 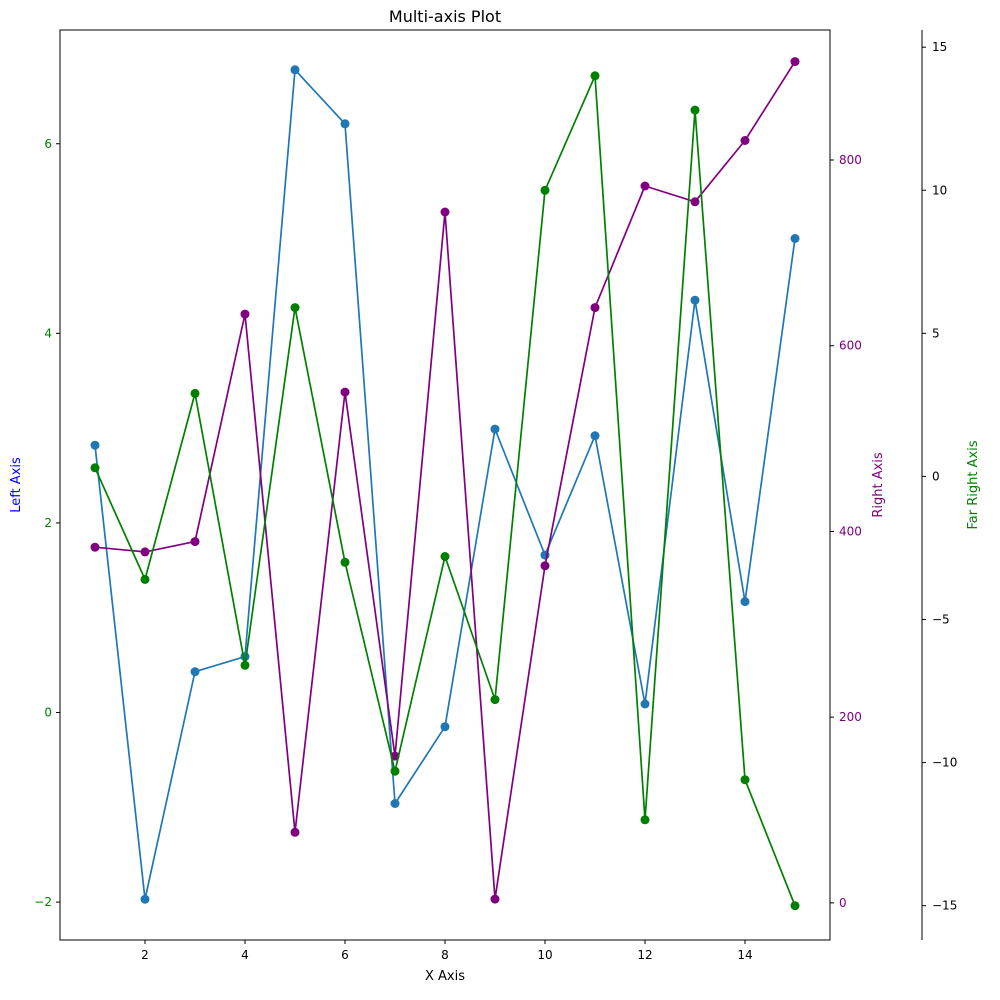 I want to click on x-tick-label: 14, so click(x=744, y=955).